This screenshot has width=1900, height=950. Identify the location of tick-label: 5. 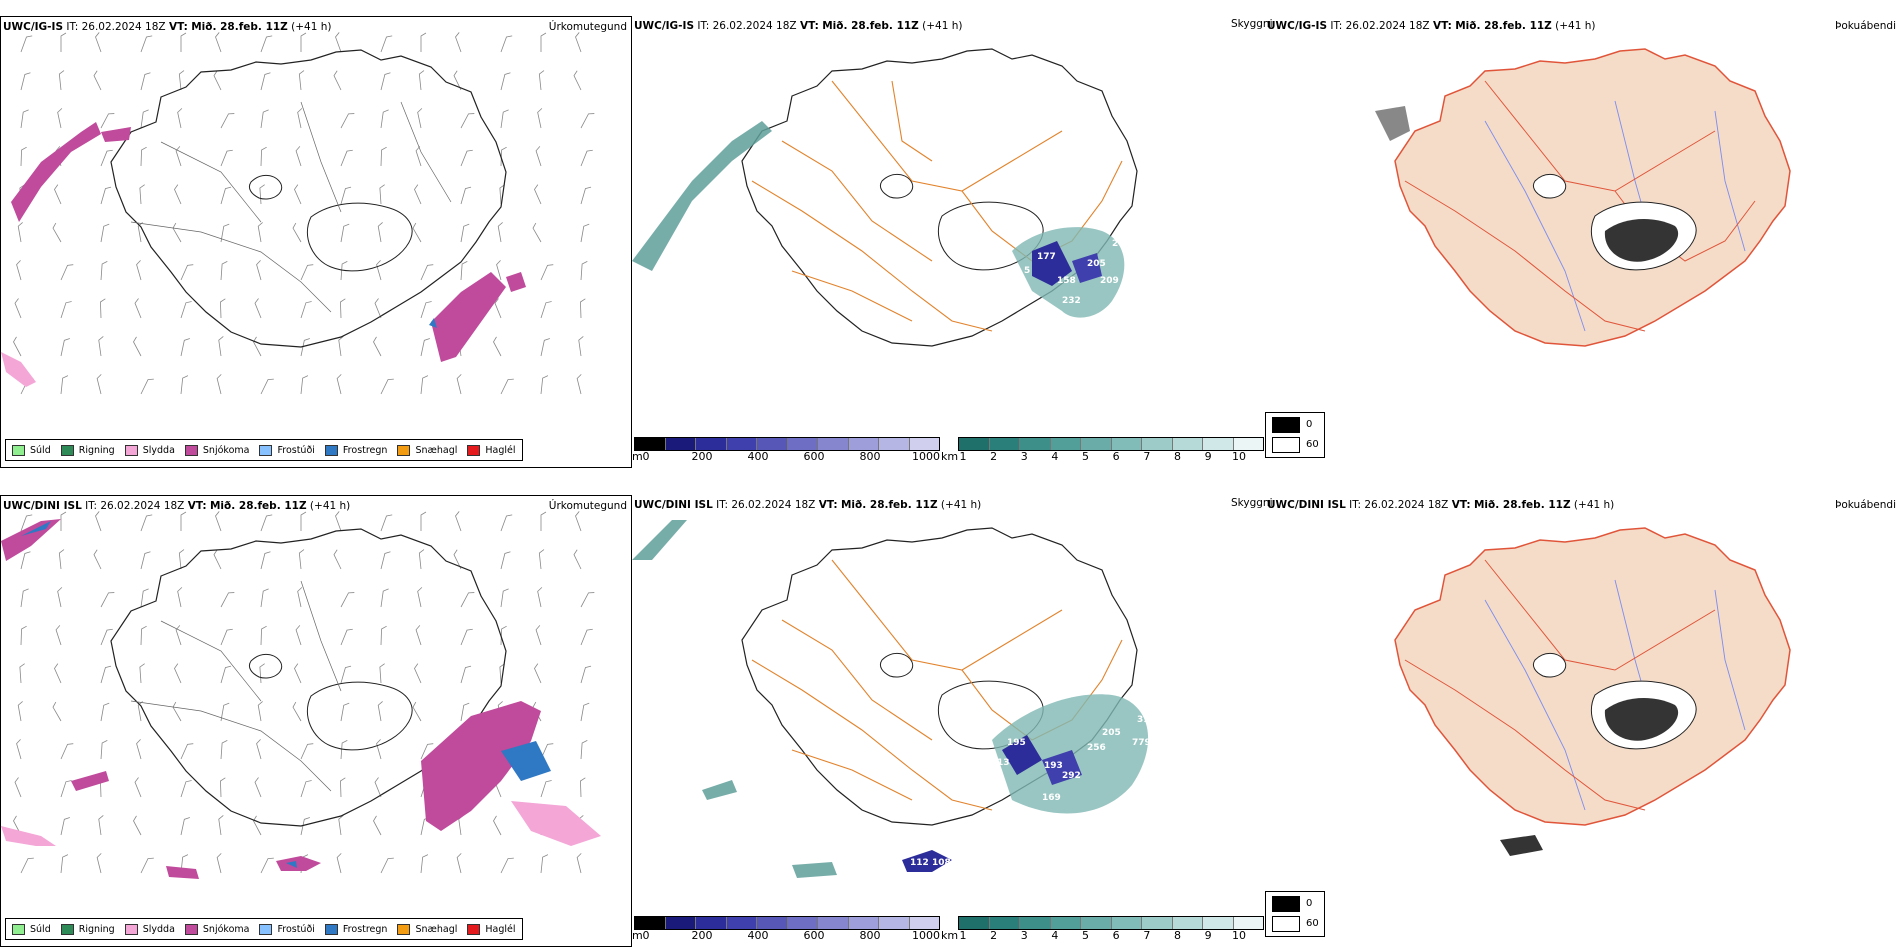
(1086, 456).